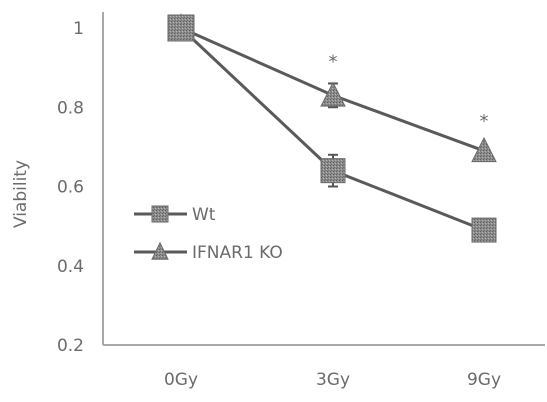 Image resolution: width=547 pixels, height=402 pixels. I want to click on x-tick-label: 0Gy, so click(181, 380).